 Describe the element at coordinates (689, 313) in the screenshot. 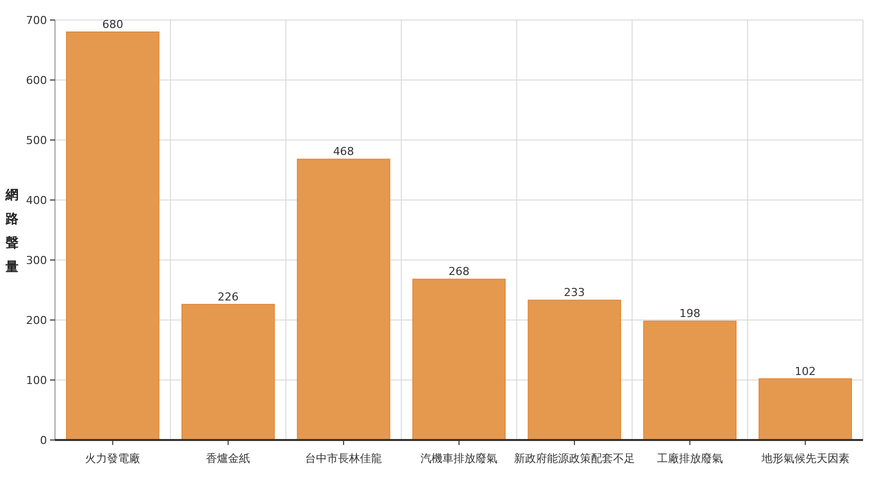

I see `data-label: 198` at that location.